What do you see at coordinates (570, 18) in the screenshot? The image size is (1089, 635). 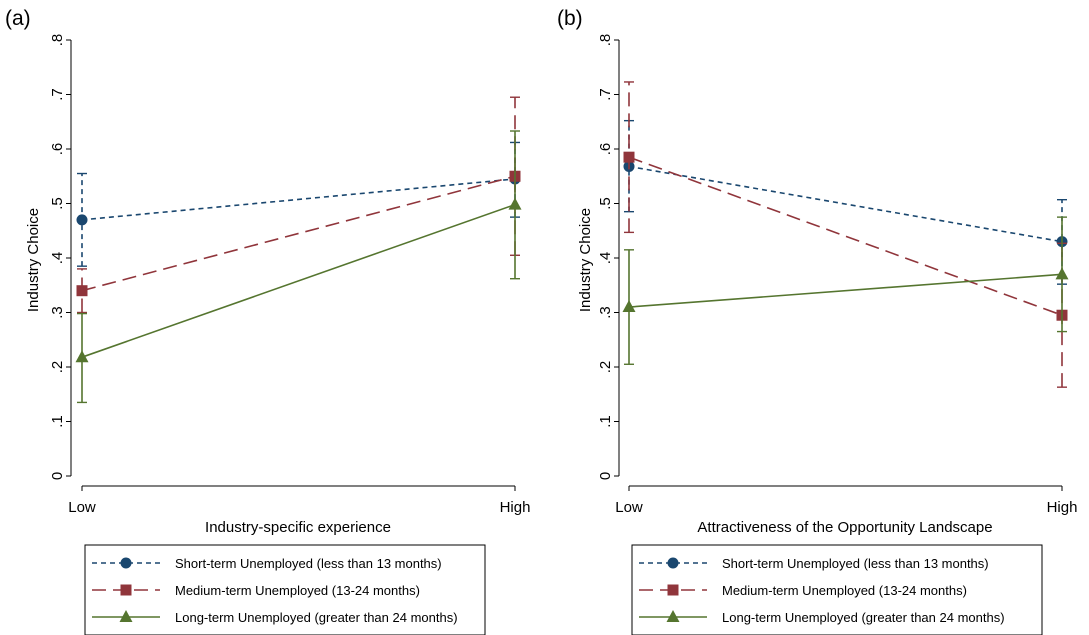 I see `panel-label: (b)` at bounding box center [570, 18].